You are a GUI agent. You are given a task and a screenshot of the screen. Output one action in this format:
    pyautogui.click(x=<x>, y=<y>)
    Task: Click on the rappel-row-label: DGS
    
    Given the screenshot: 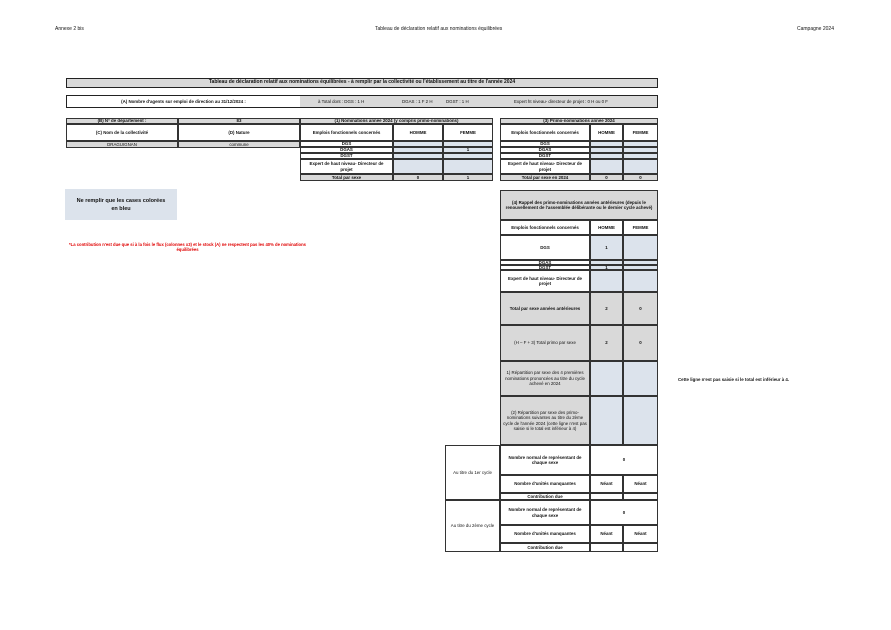 What is the action you would take?
    pyautogui.click(x=545, y=247)
    